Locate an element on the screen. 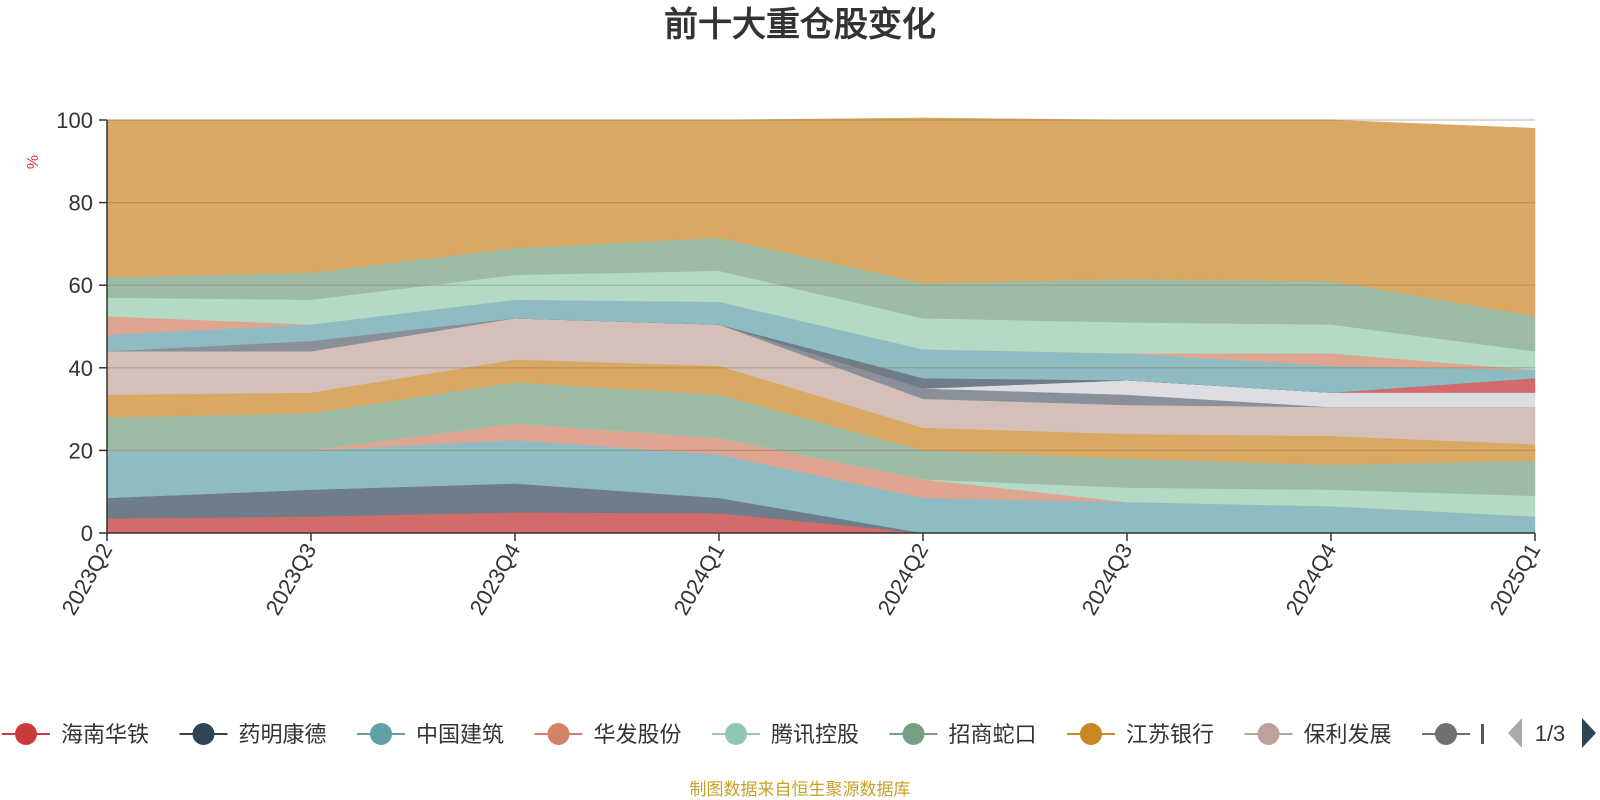 The height and width of the screenshot is (800, 1600). x-tick-label: 2025Q1 is located at coordinates (1515, 579).